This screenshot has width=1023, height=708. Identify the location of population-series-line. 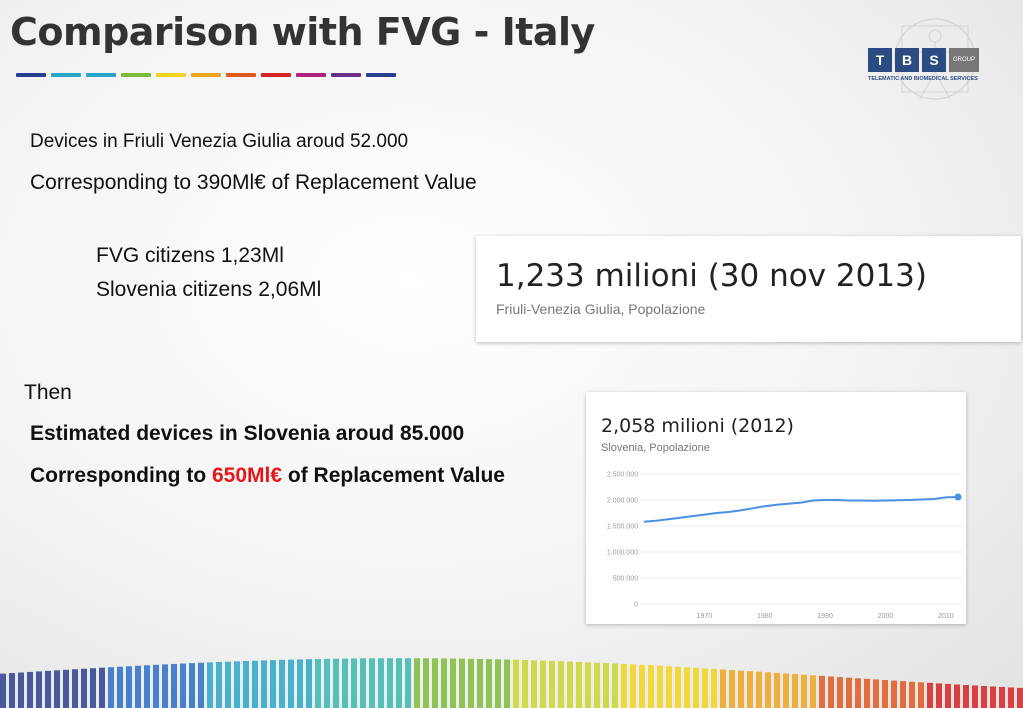
(801, 509).